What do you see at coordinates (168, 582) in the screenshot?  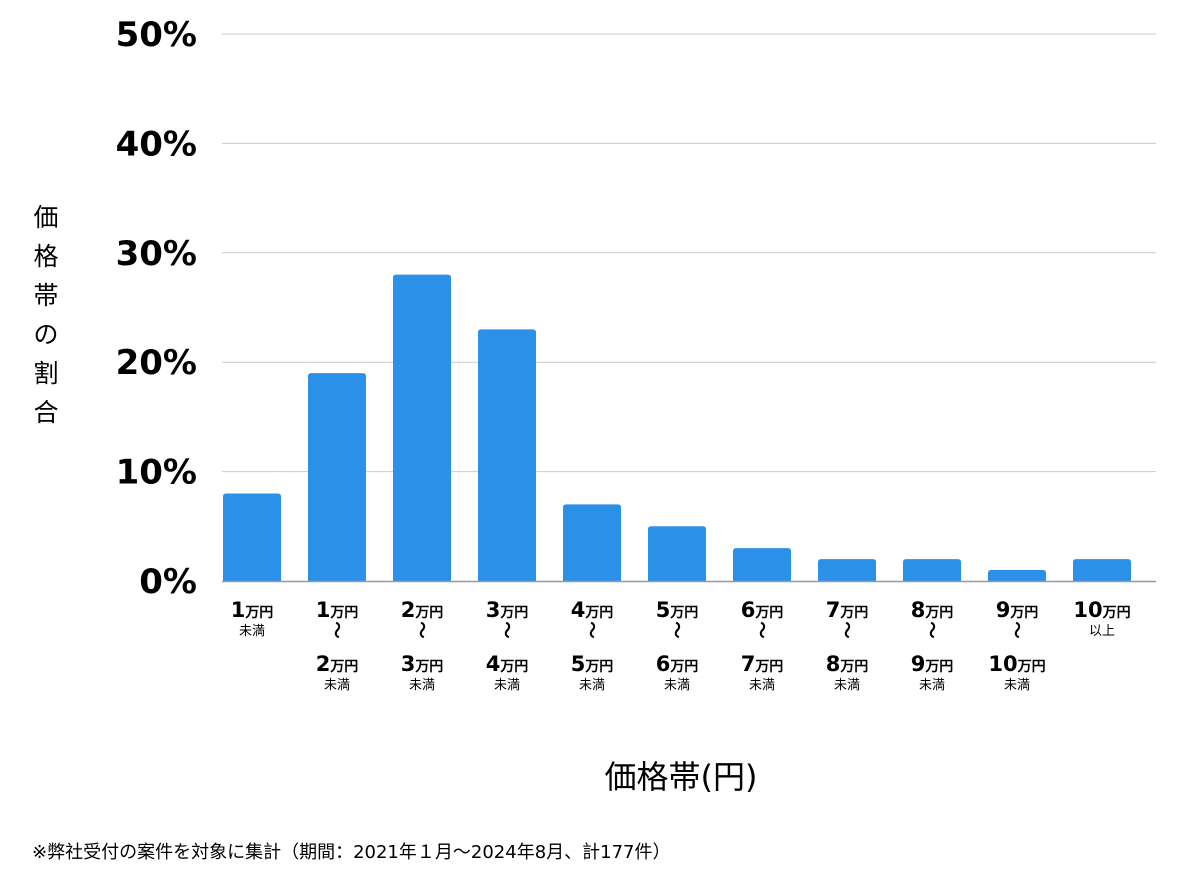 I see `y-tick-label: 0%` at bounding box center [168, 582].